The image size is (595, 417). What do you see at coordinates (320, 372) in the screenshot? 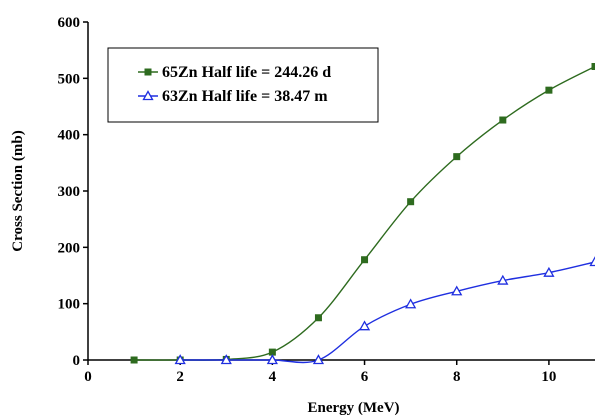
I see `x-axis-ticks: 0 2 4 6 8 10` at bounding box center [320, 372].